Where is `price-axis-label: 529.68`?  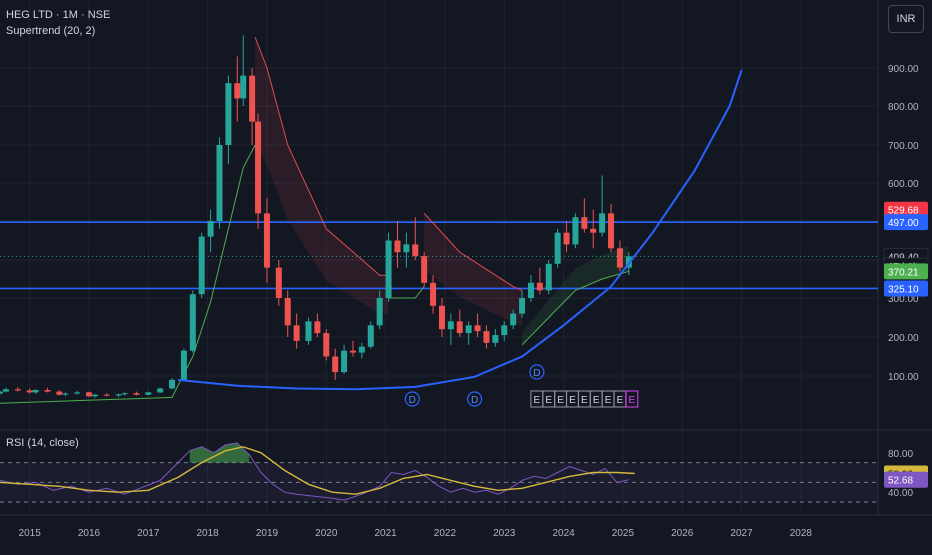 price-axis-label: 529.68 is located at coordinates (903, 211).